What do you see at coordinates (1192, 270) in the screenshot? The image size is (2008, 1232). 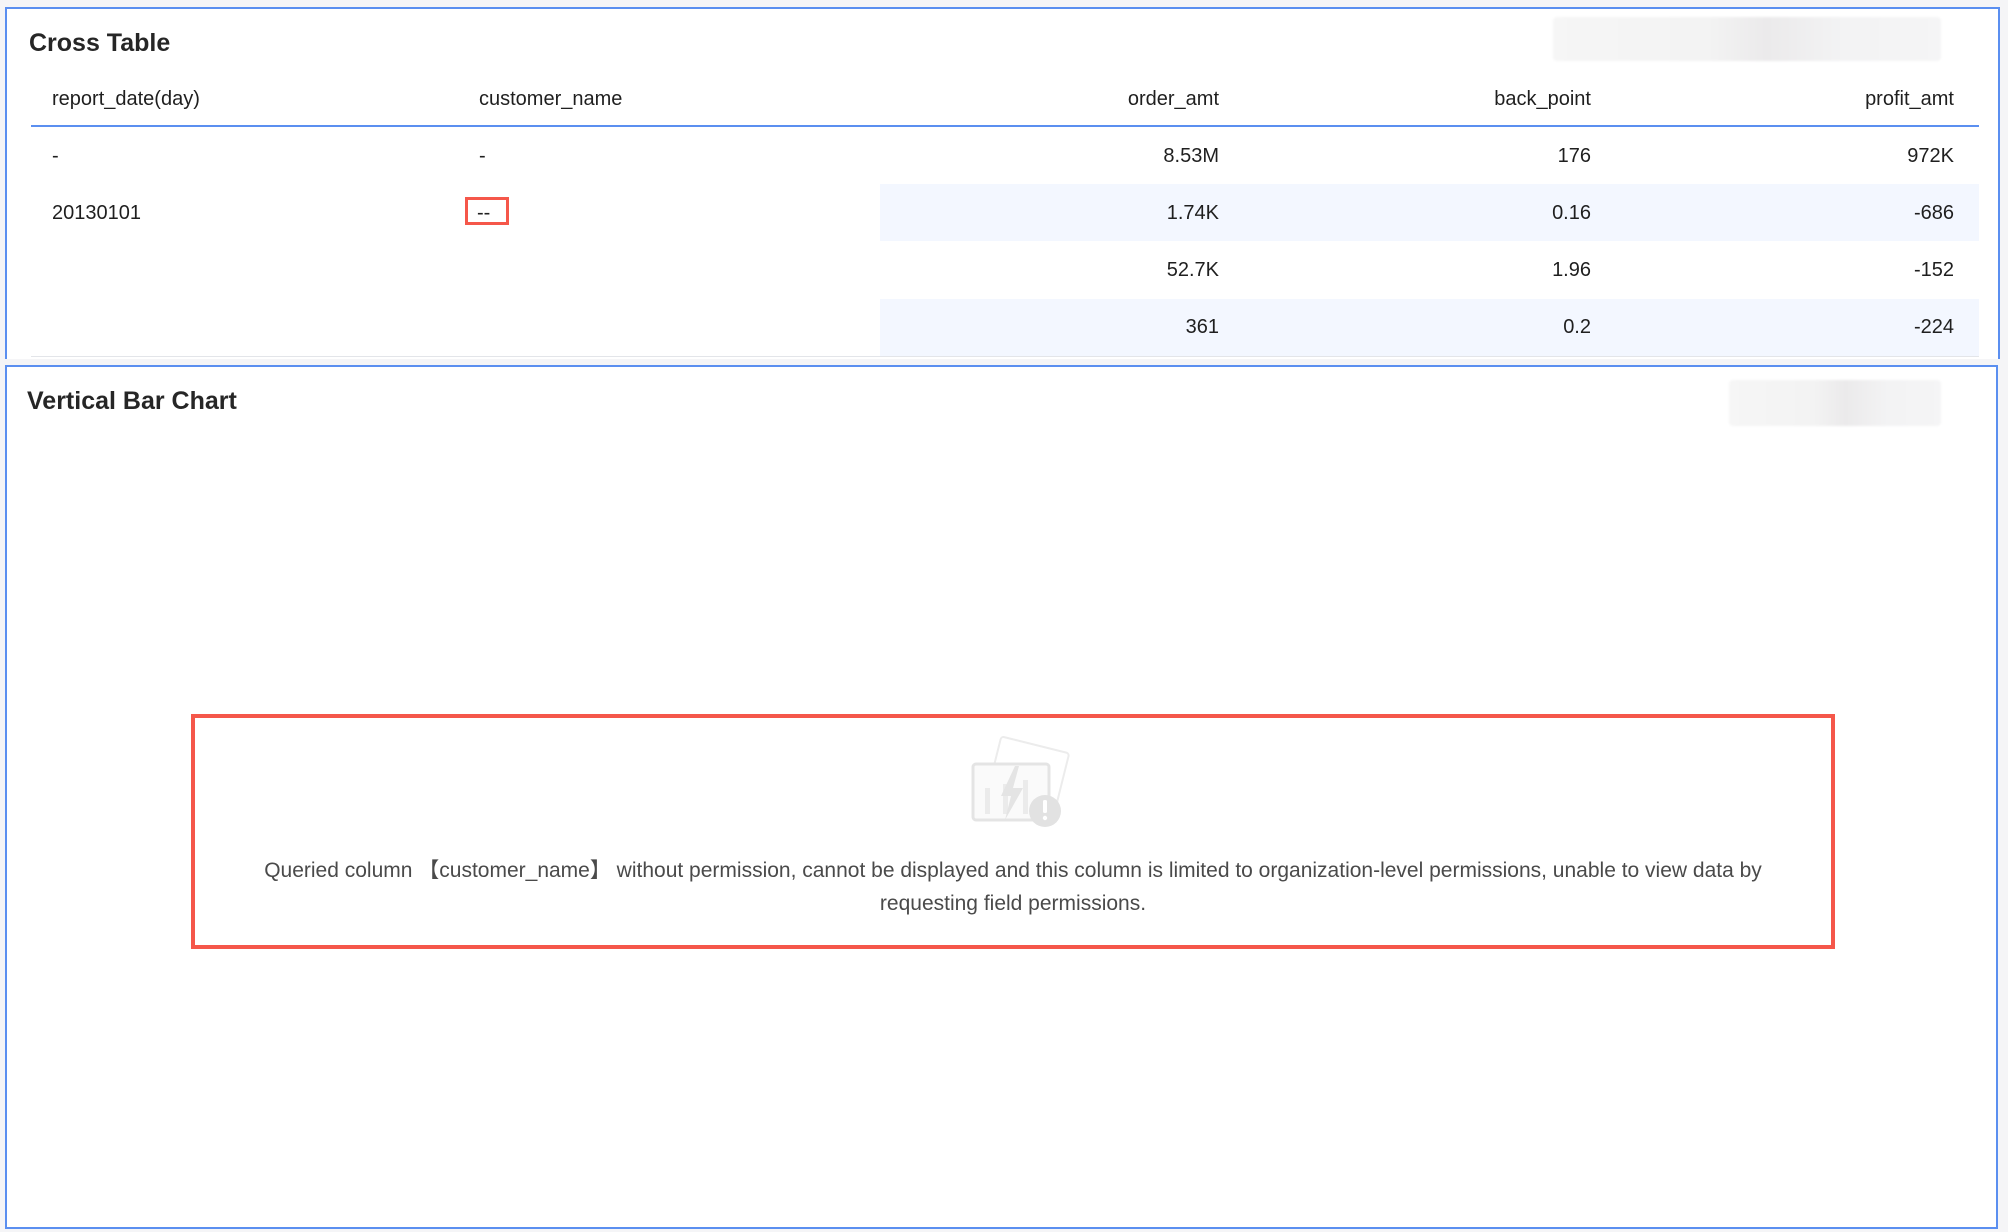 I see `table-cell: 52.7K` at bounding box center [1192, 270].